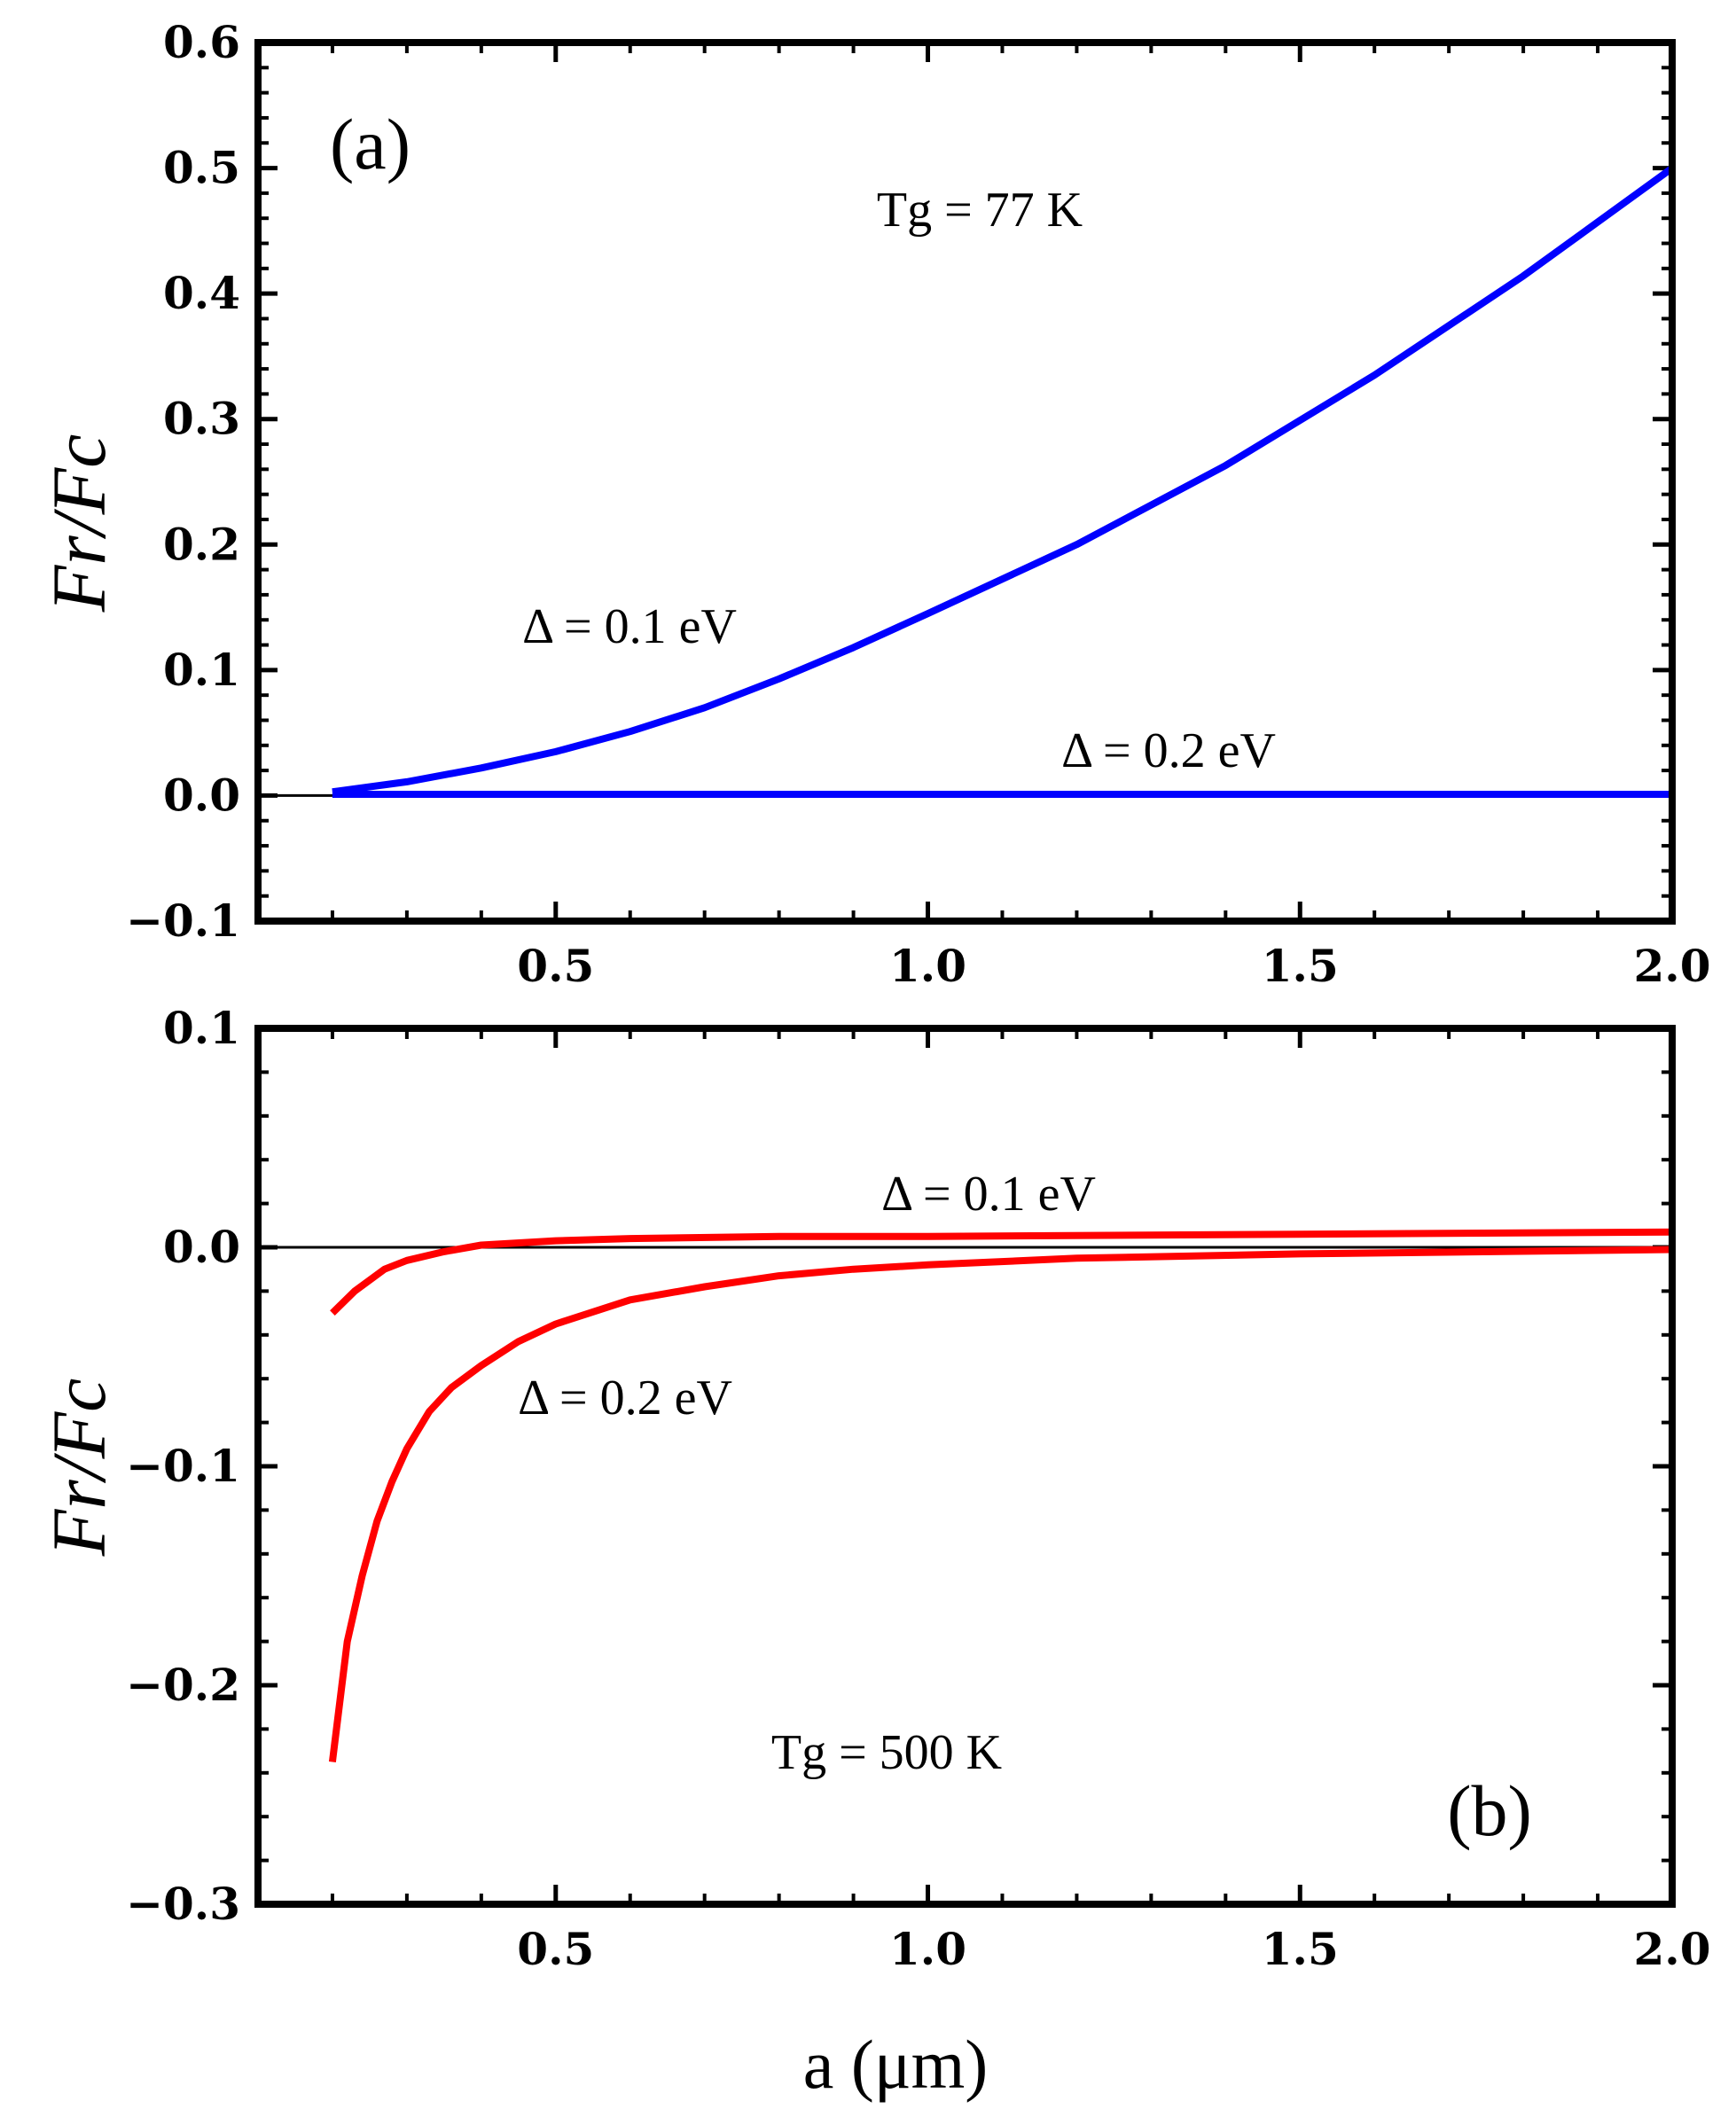 The image size is (1736, 2109). I want to click on panel-a-temperature-annotation: Tg = 77 K, so click(980, 210).